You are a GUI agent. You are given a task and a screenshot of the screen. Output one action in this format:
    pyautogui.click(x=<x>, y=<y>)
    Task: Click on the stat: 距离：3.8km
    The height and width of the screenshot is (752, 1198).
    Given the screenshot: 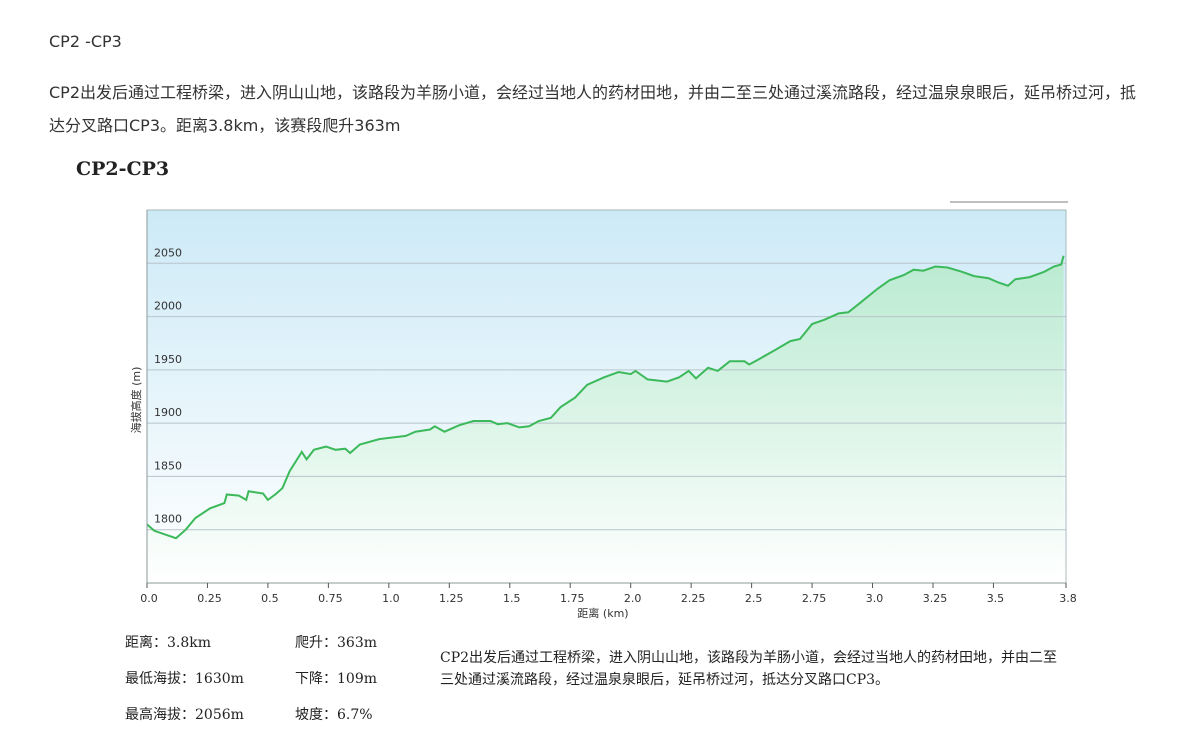 What is the action you would take?
    pyautogui.click(x=168, y=643)
    